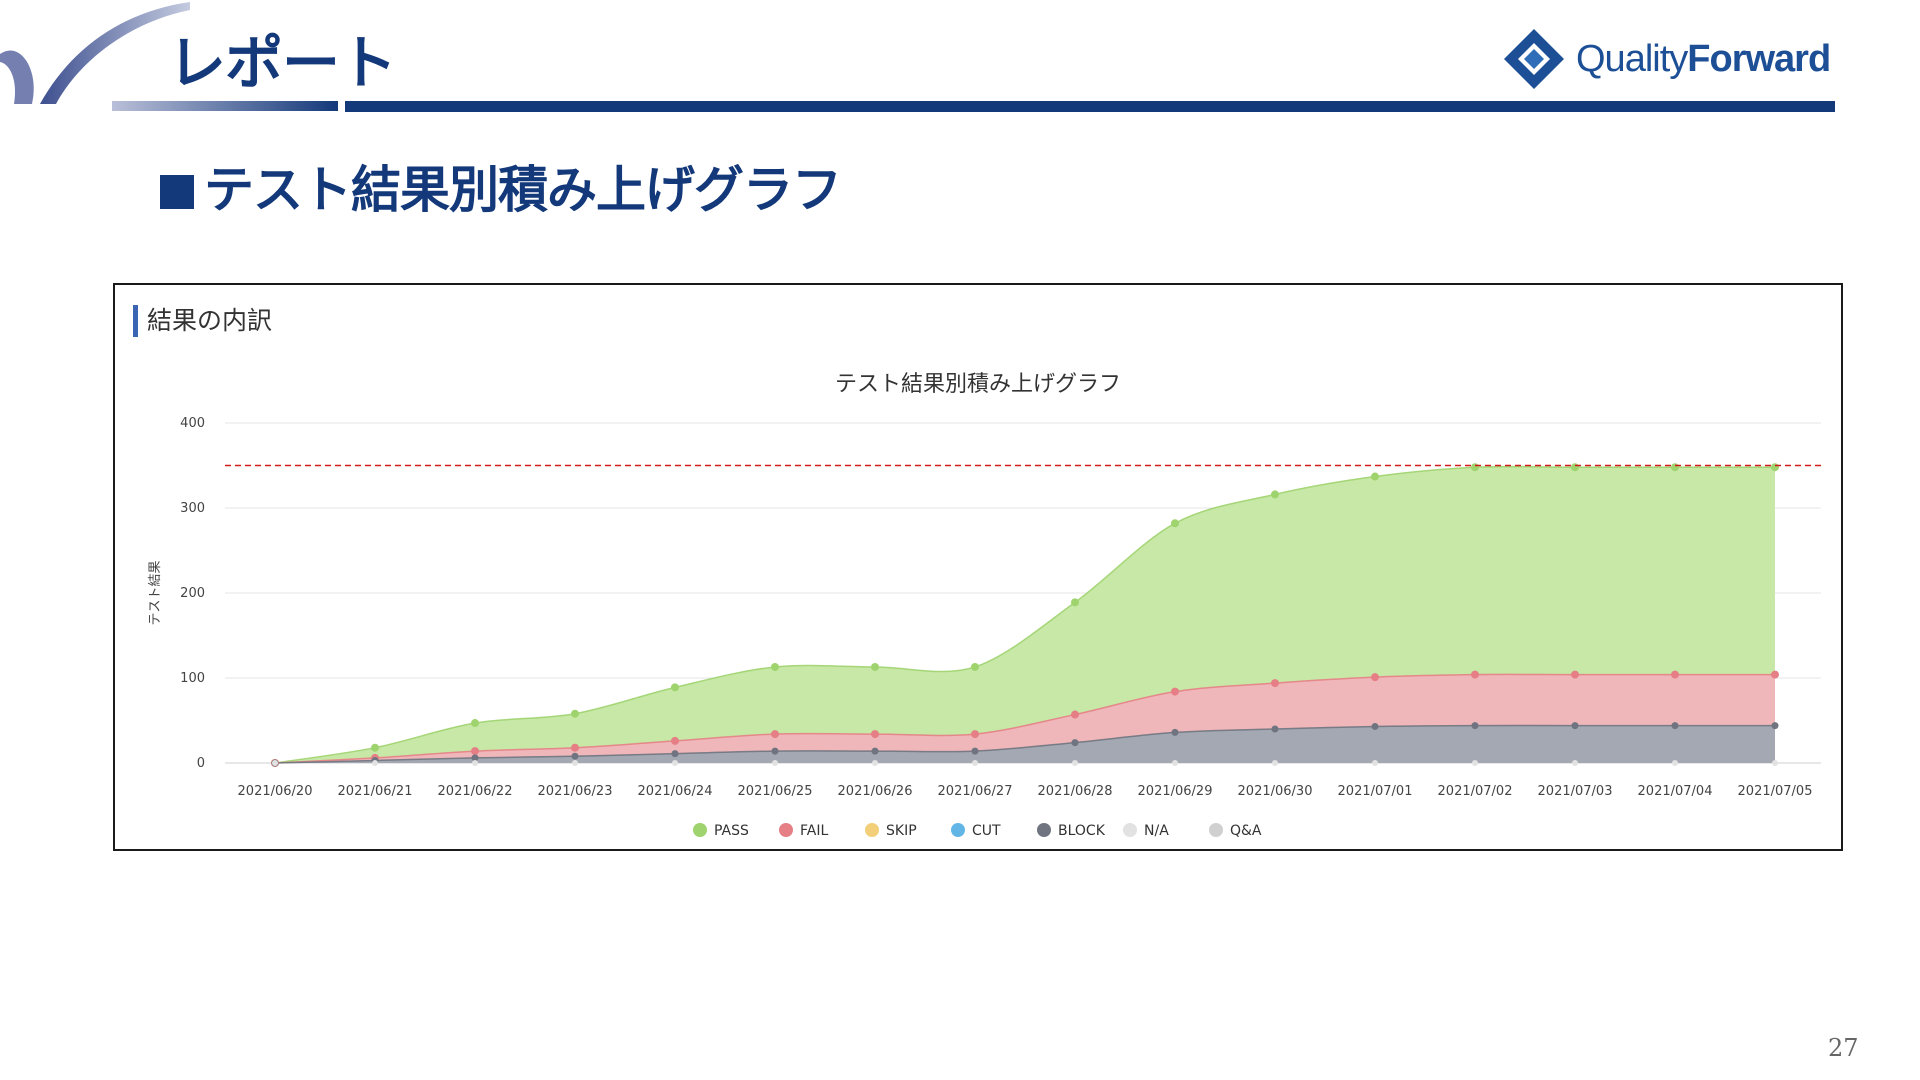  I want to click on x-tick-label: 2021/07/01, so click(1375, 791).